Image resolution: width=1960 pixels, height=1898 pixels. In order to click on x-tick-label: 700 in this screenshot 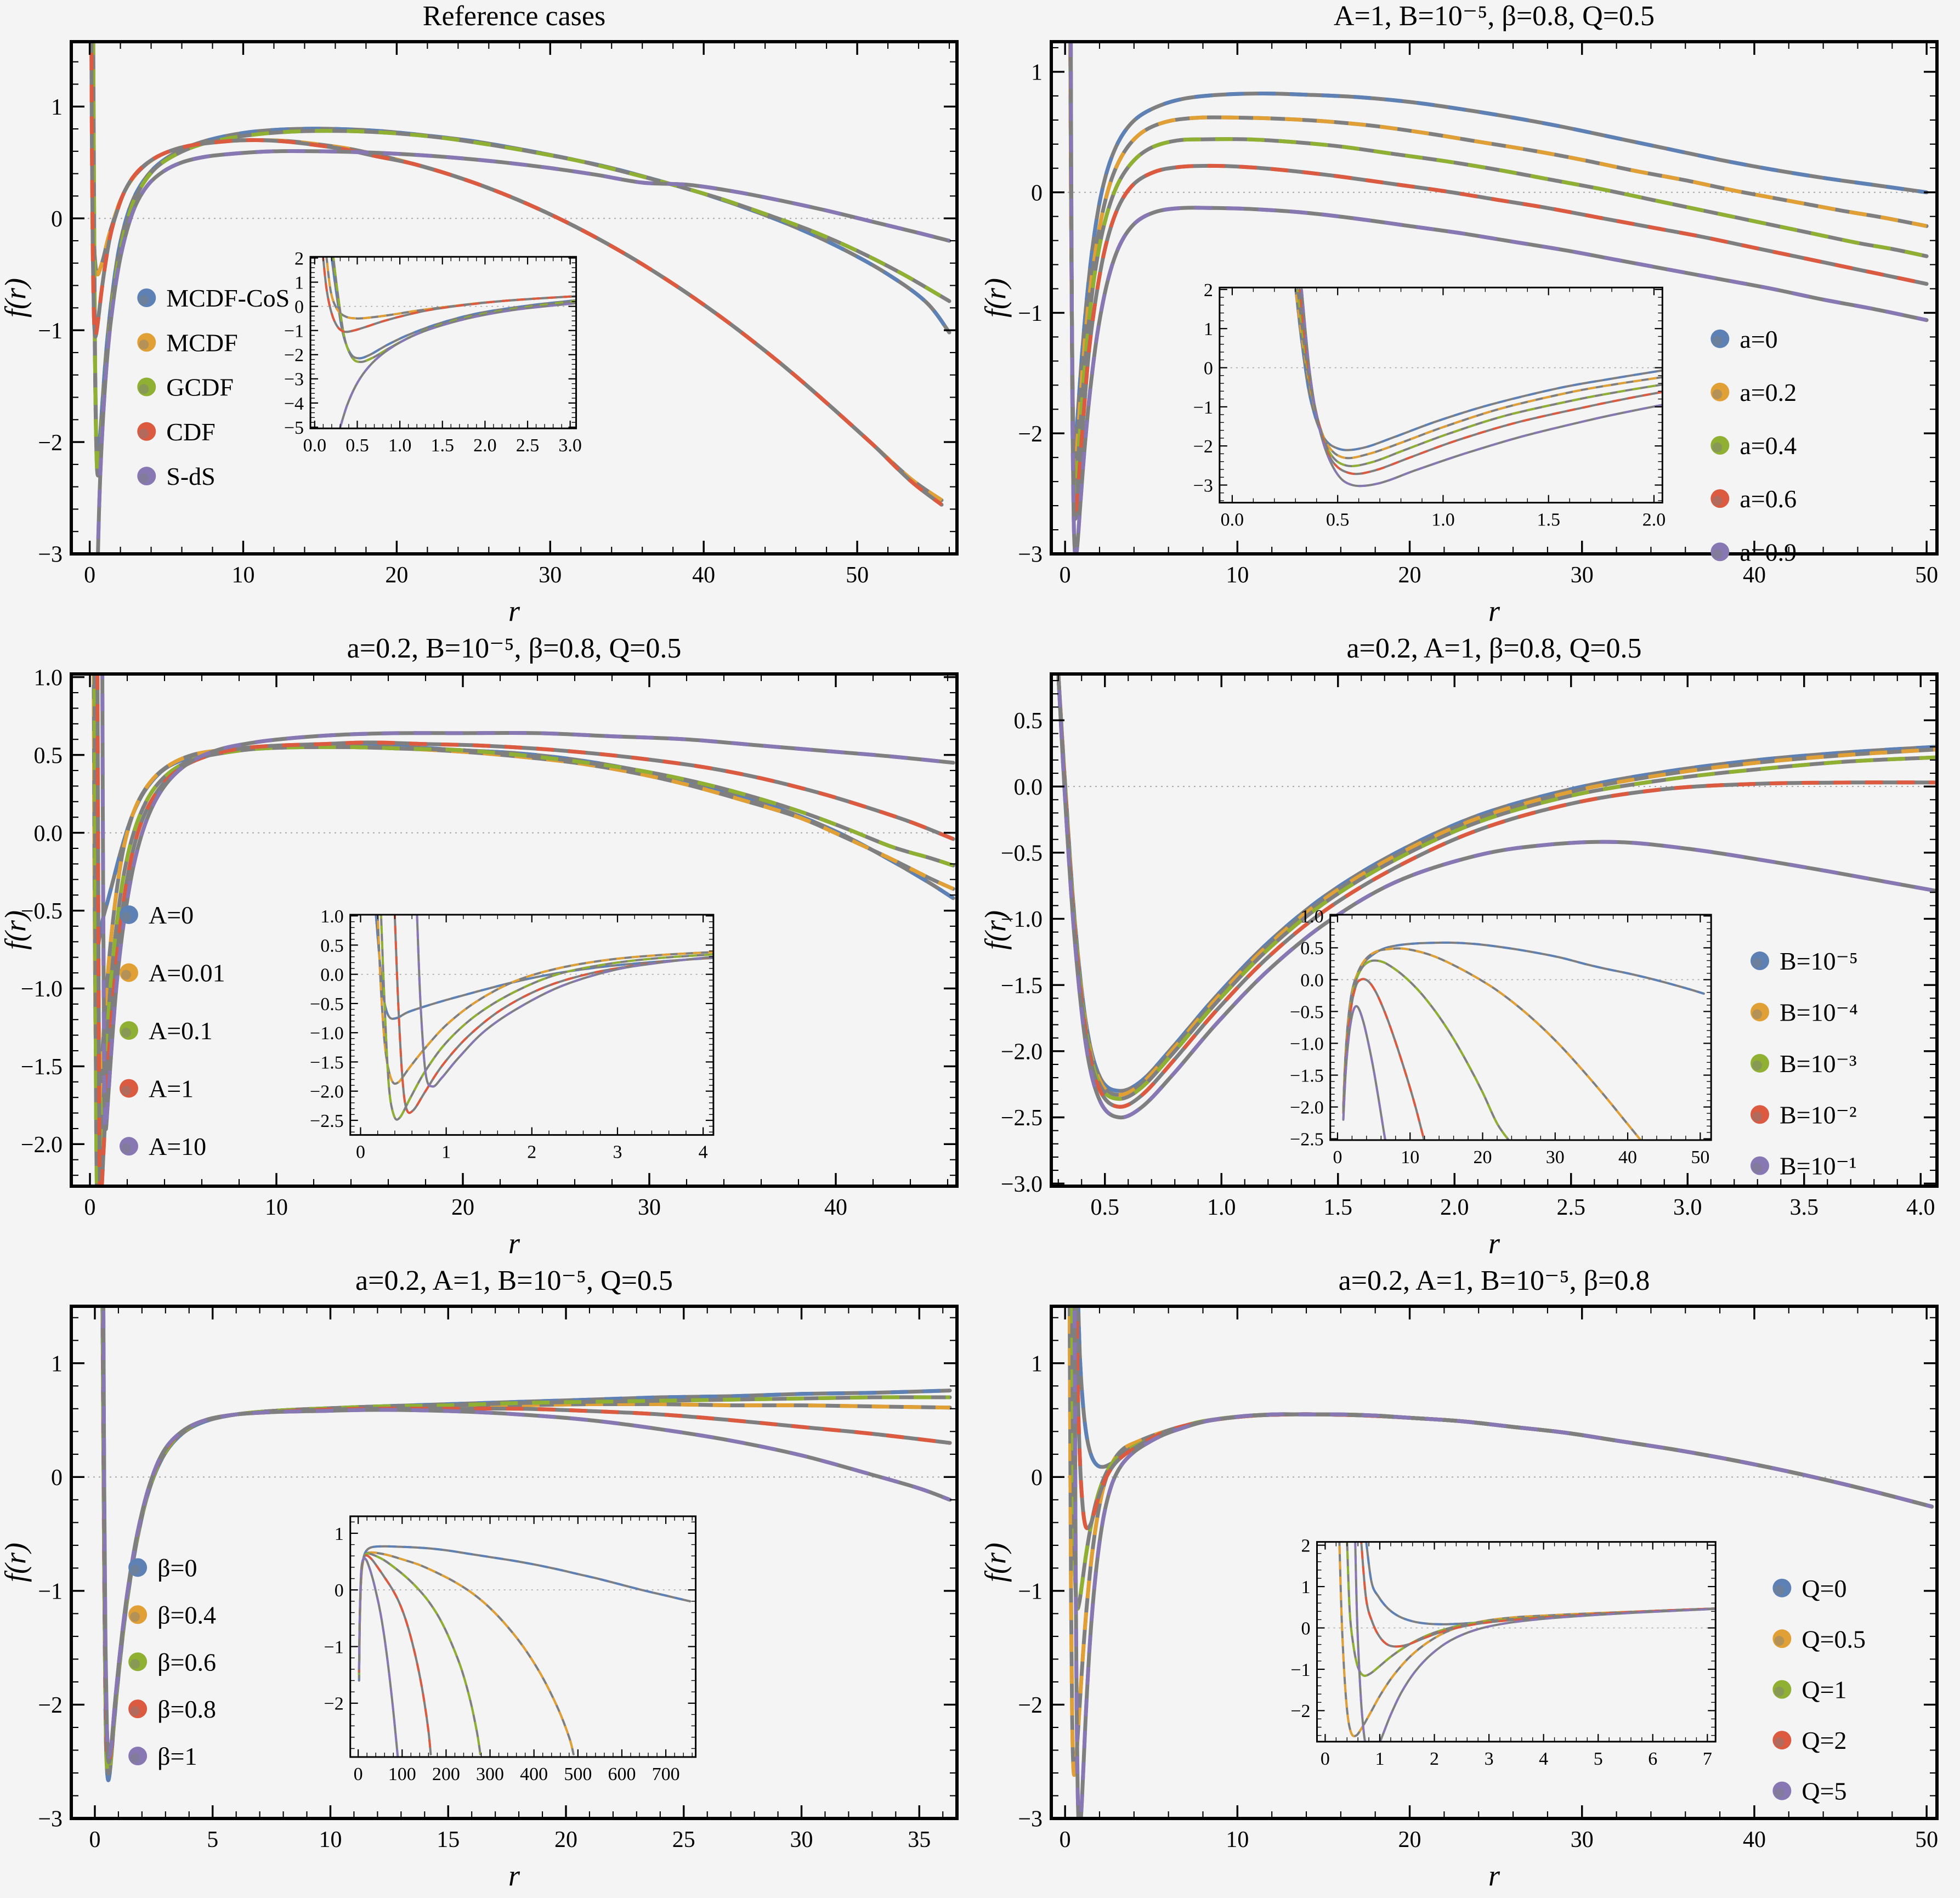, I will do `click(666, 1774)`.